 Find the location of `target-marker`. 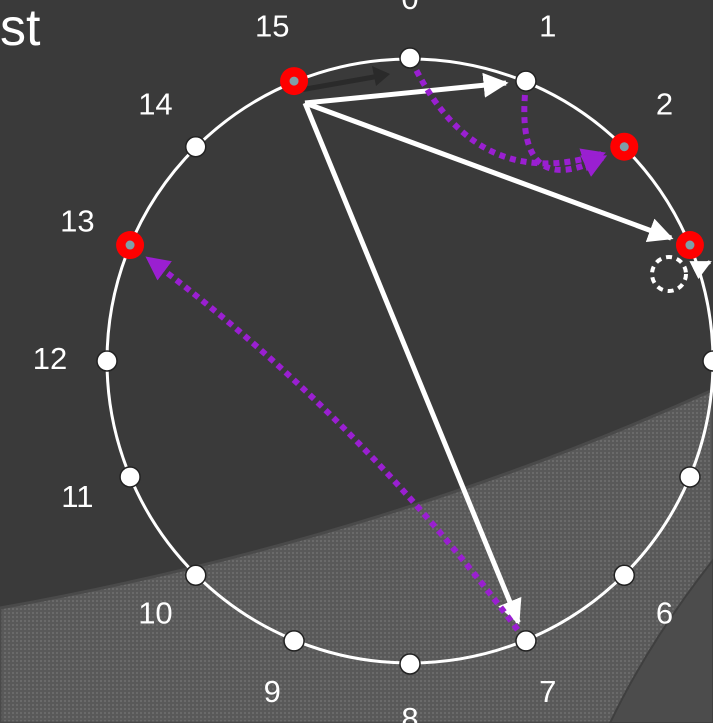

target-marker is located at coordinates (669, 274).